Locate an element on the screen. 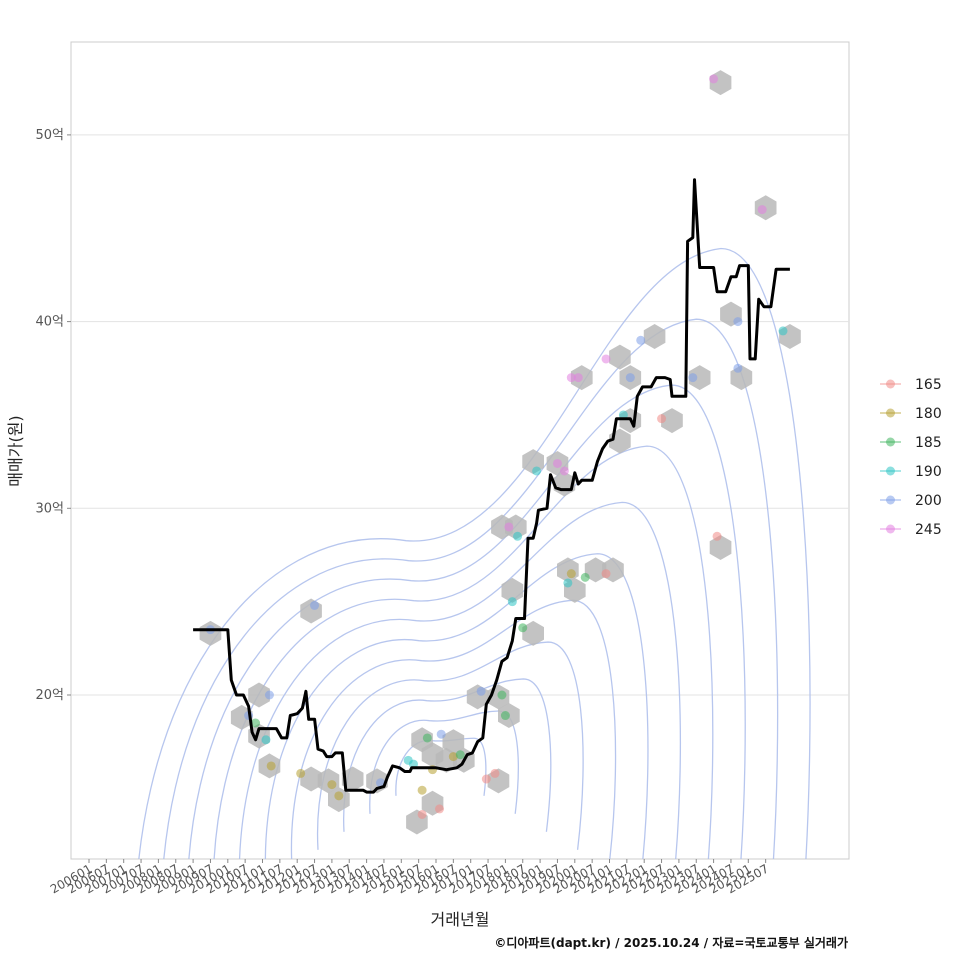 This screenshot has height=960, width=960. y-tick-label: 30억 is located at coordinates (49, 508).